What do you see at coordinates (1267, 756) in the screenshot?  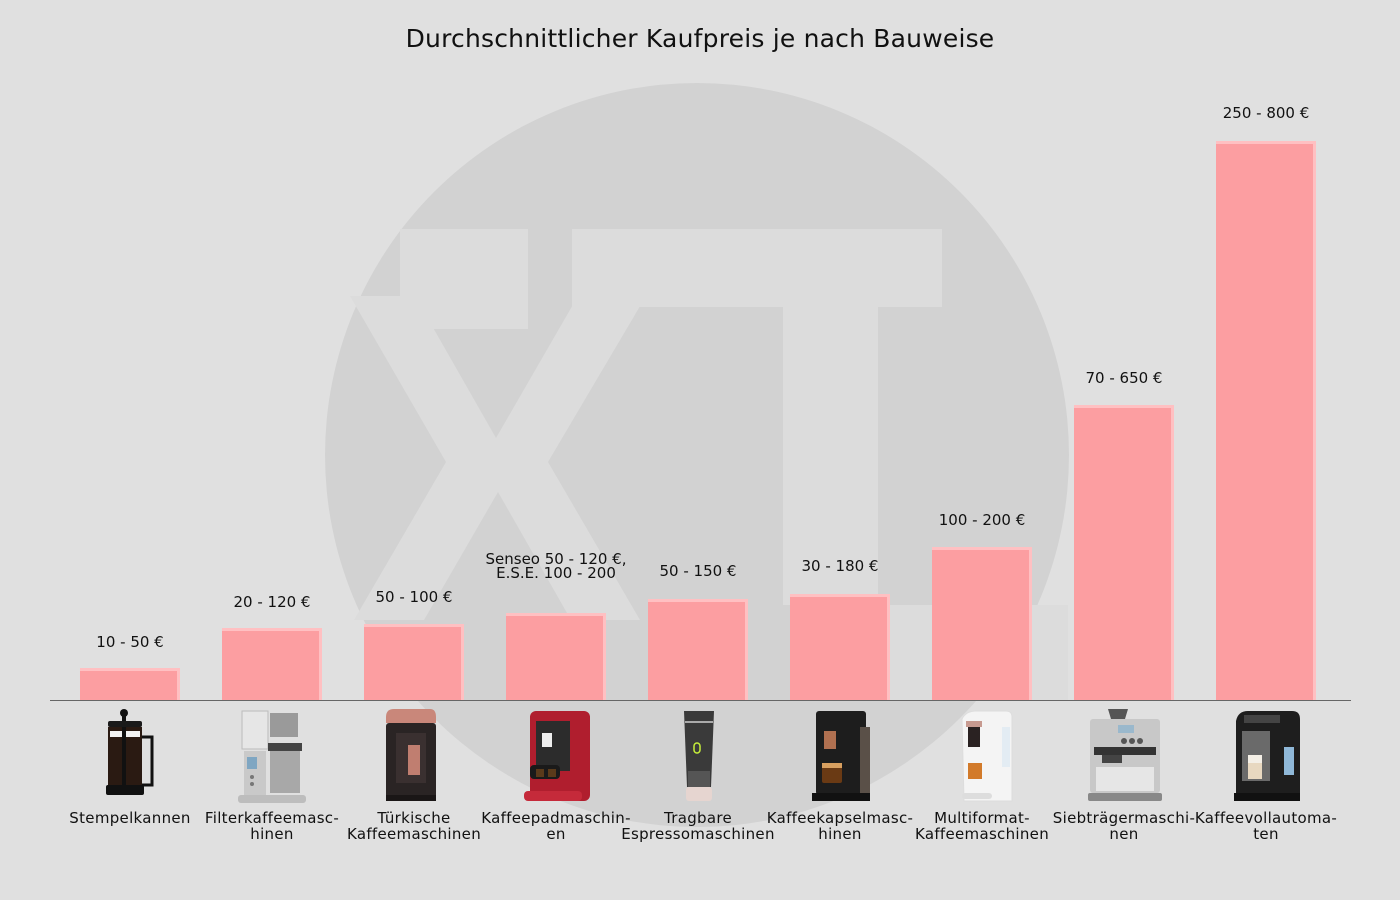 I see `fully-automatic-machine-icon` at bounding box center [1267, 756].